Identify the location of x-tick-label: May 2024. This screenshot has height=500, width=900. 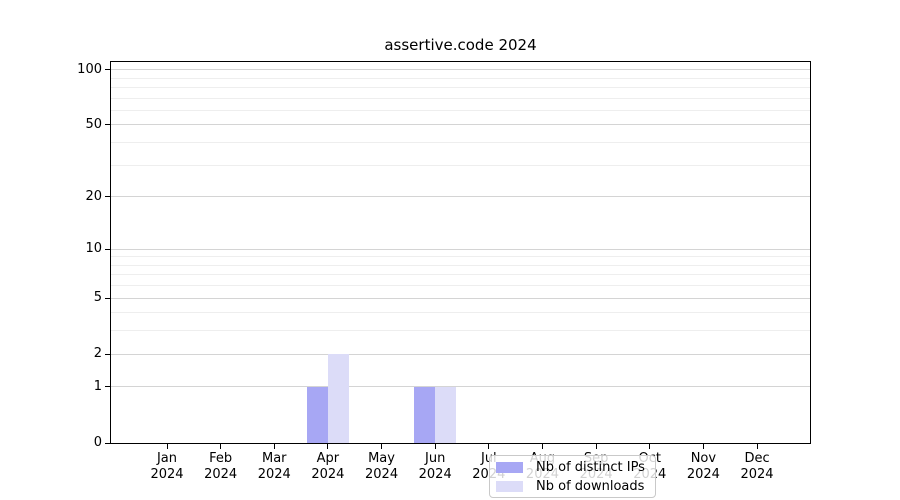
(382, 467).